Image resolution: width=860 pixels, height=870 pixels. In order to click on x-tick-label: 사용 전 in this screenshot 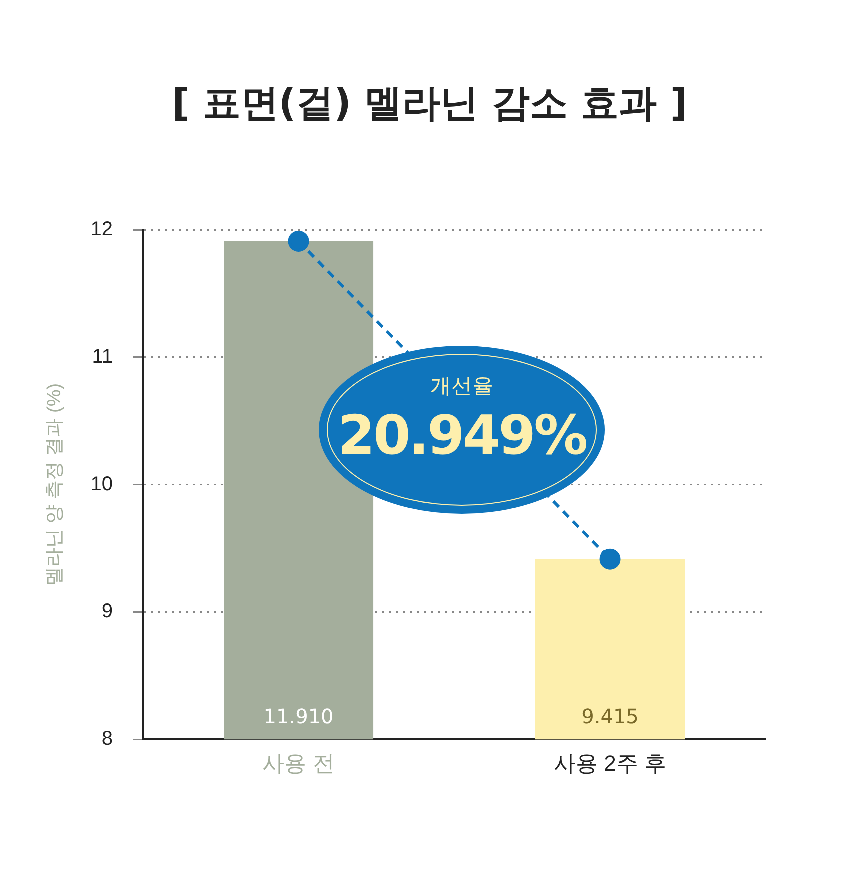, I will do `click(298, 763)`.